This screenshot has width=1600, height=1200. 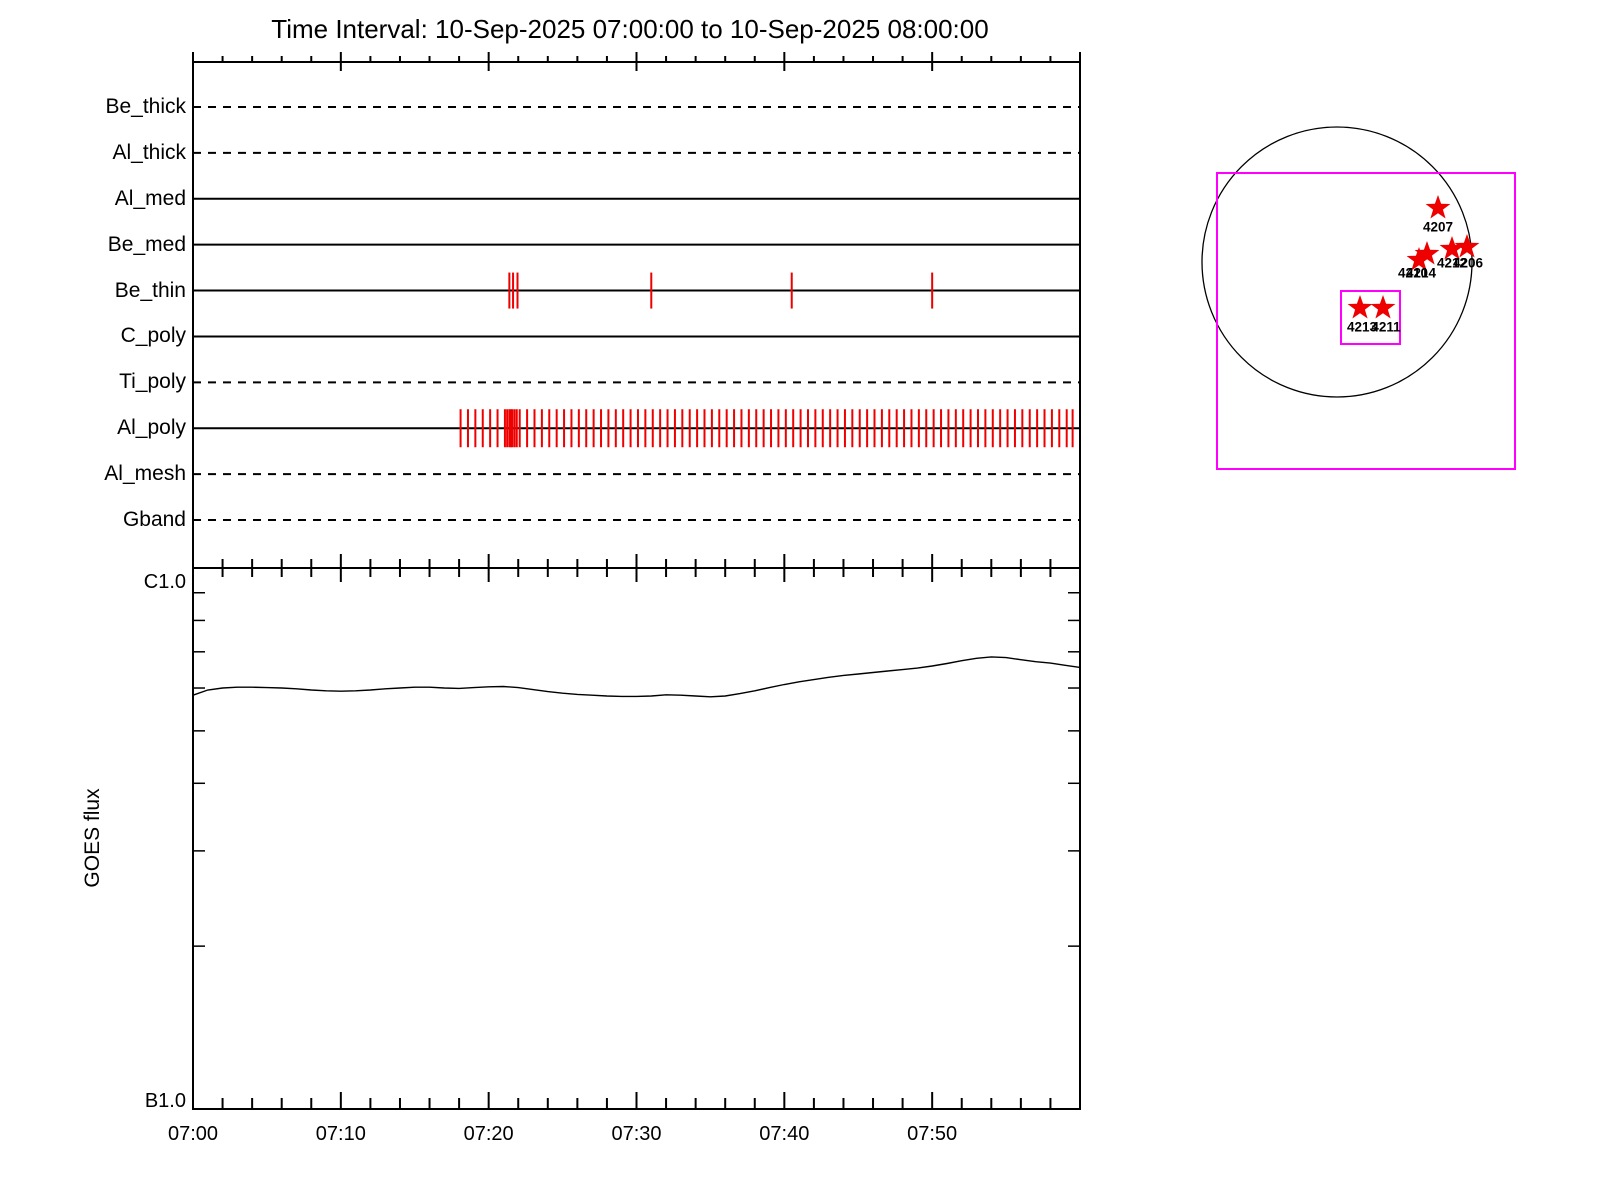 I want to click on filter-label-ti-poly: Ti_poly, so click(x=152, y=382).